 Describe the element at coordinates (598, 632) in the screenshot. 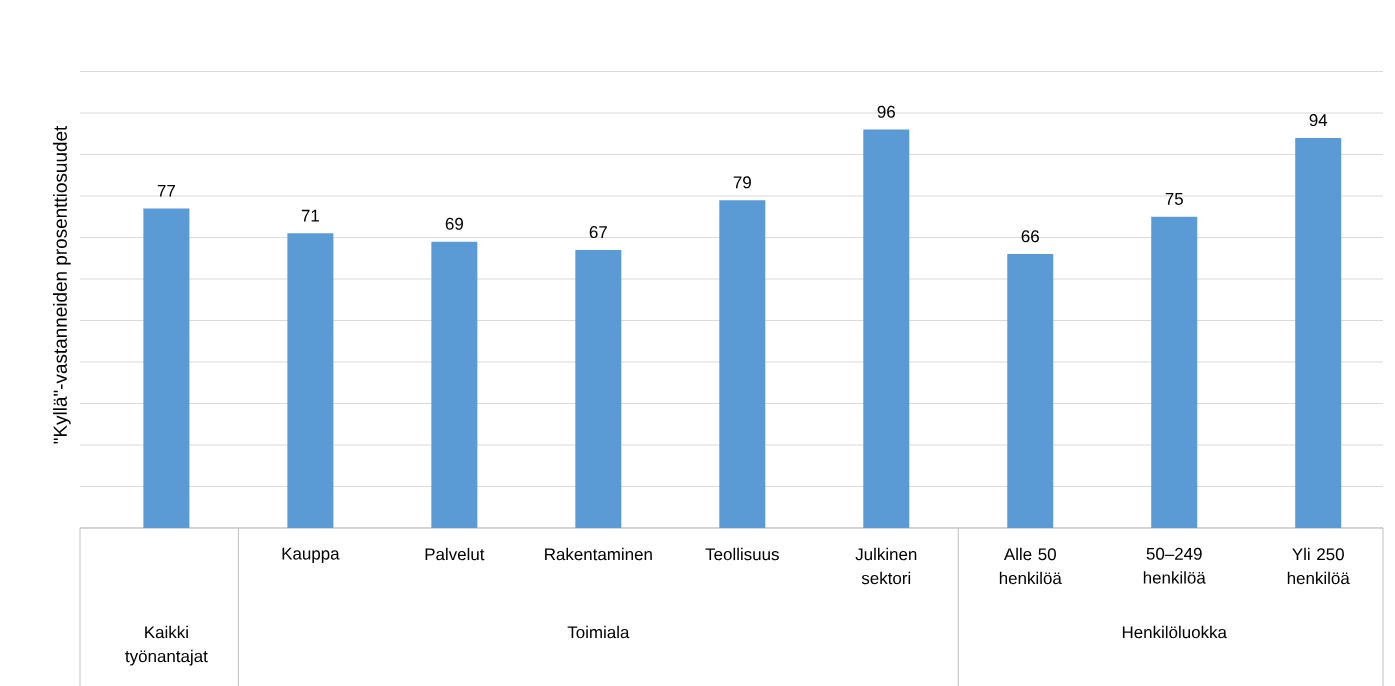

I see `text: Toimiala` at that location.